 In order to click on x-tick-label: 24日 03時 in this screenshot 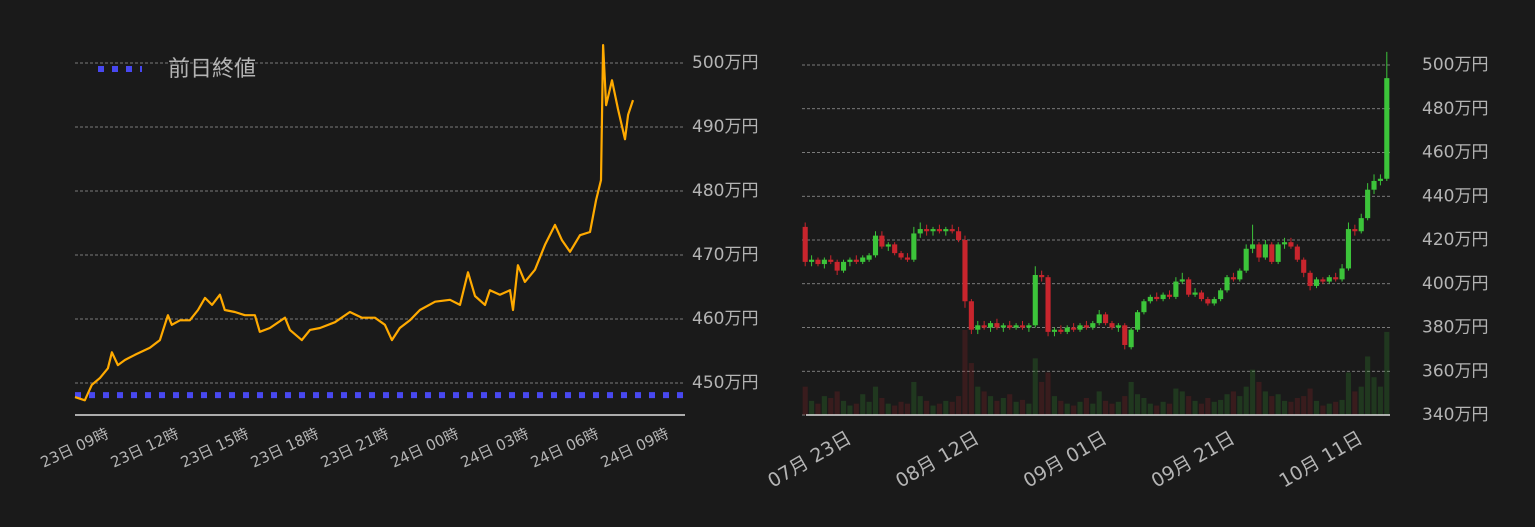, I will do `click(495, 447)`.